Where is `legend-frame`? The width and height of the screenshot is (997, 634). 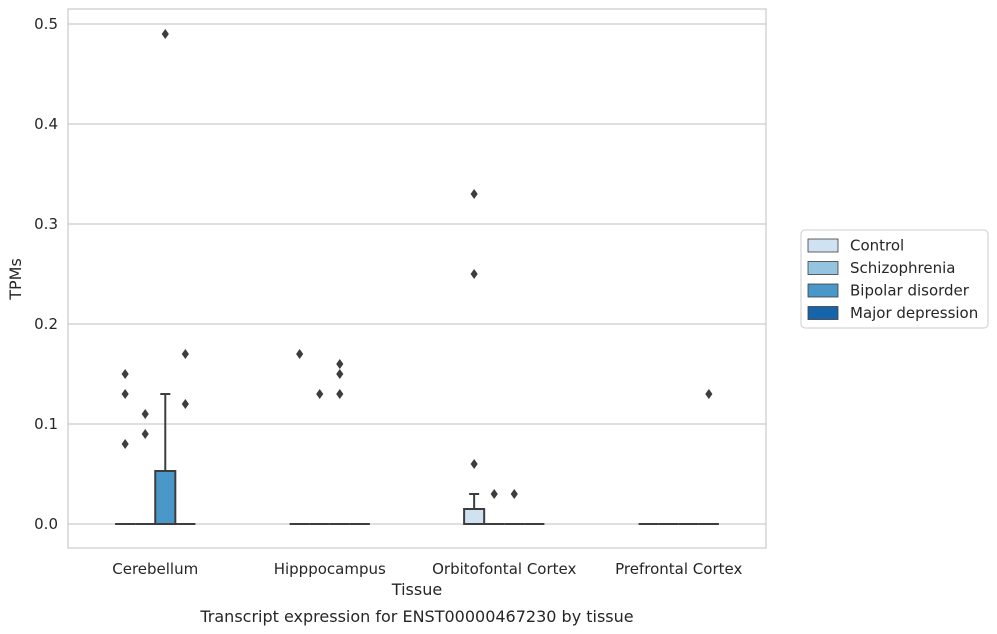
legend-frame is located at coordinates (894, 279).